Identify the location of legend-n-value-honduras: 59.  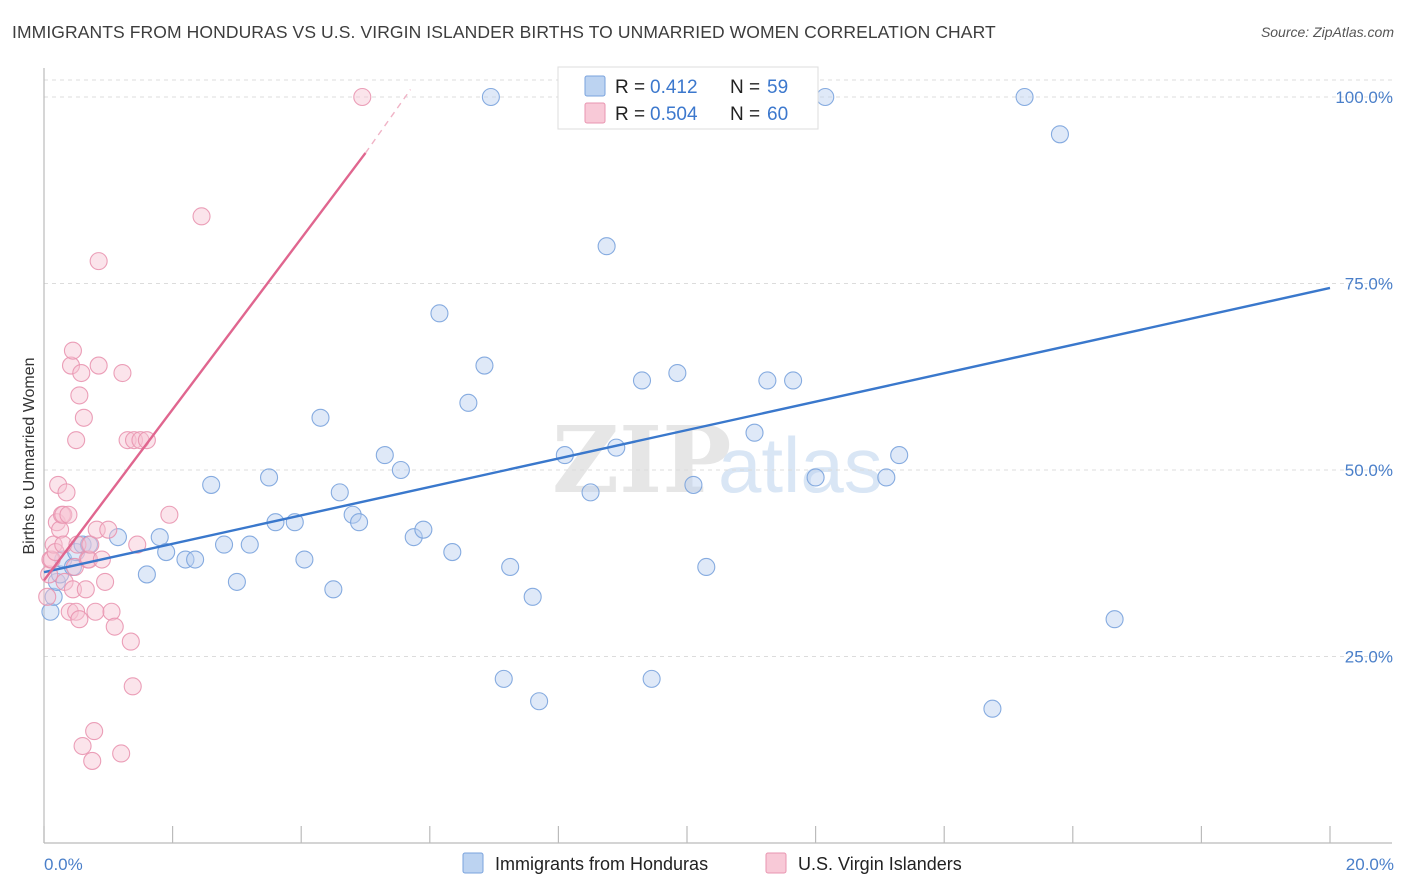
(777, 87).